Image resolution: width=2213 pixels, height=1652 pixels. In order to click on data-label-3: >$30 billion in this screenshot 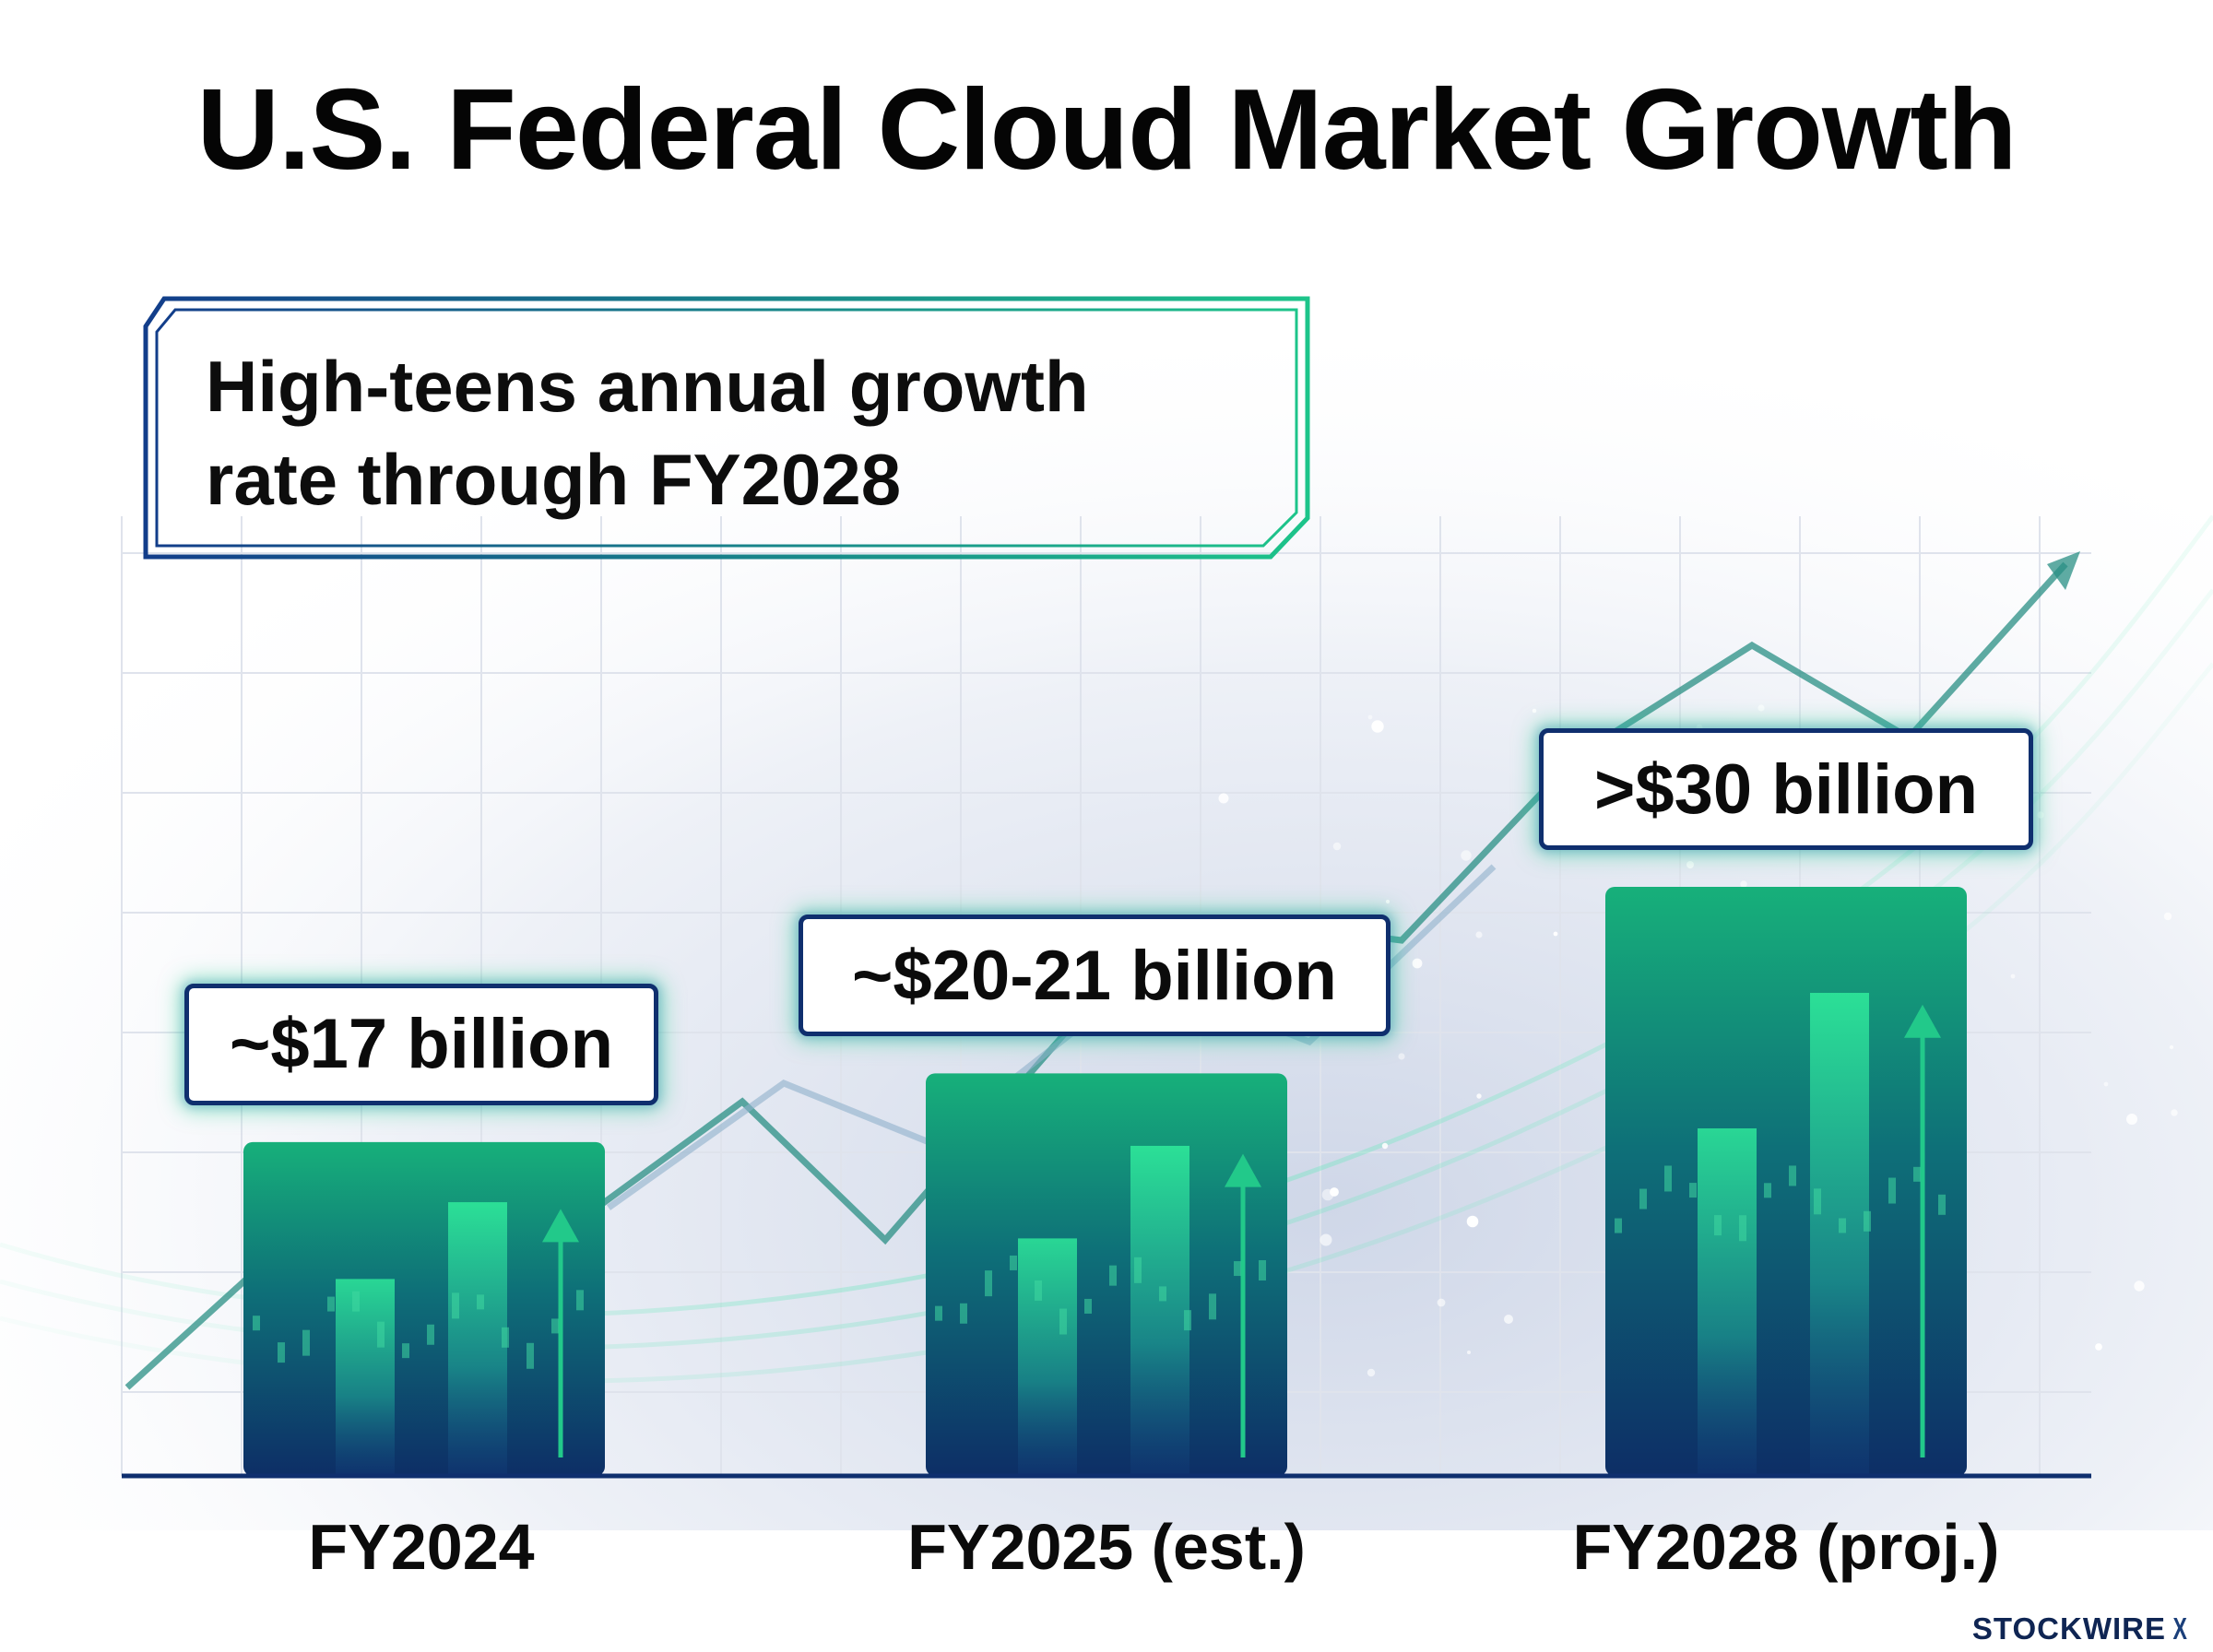, I will do `click(1786, 789)`.